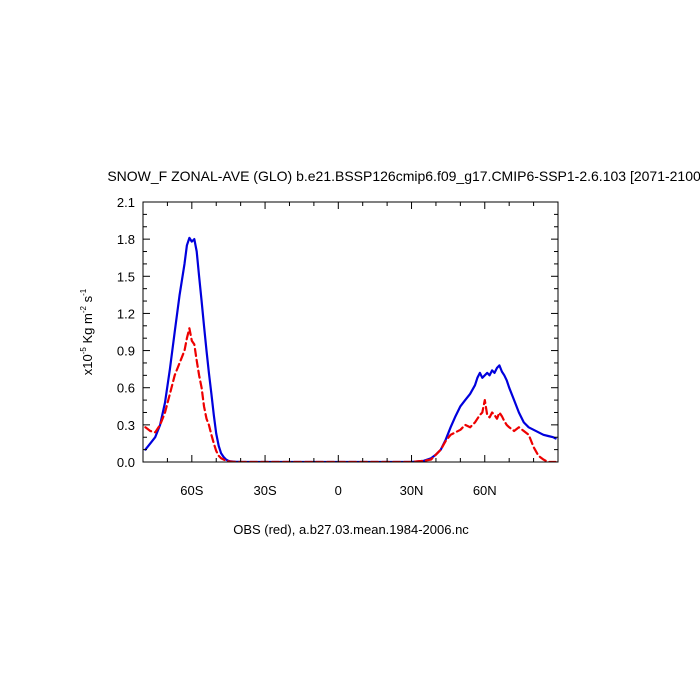  Describe the element at coordinates (126, 239) in the screenshot. I see `y-tick-label: 1.8` at that location.